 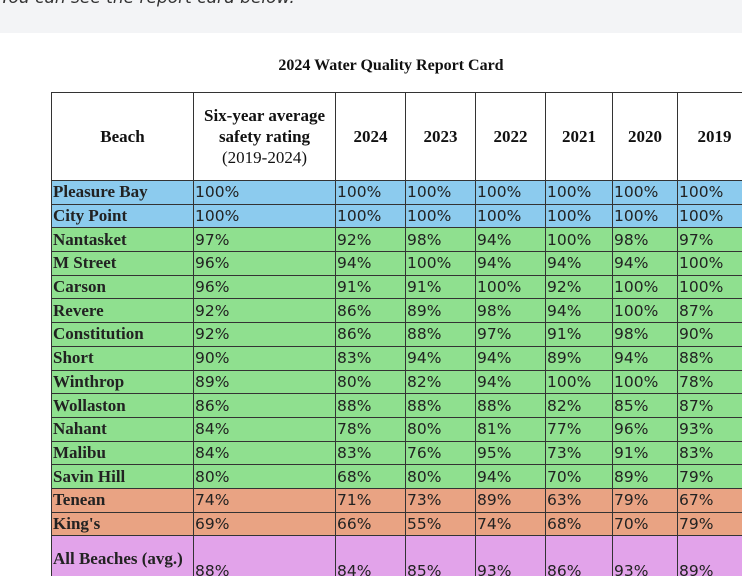 I want to click on beach-name: Wollaston, so click(x=122, y=405).